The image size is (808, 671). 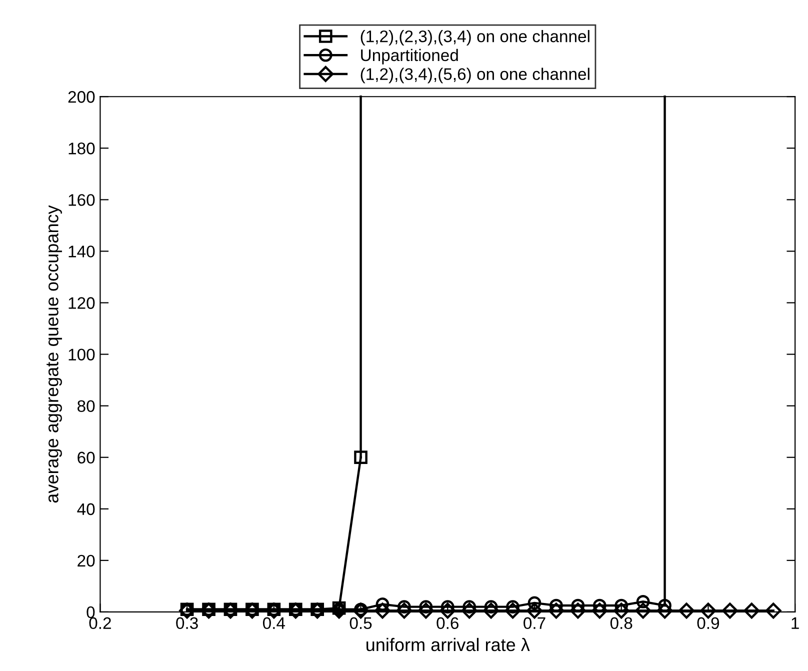 I want to click on y-tick-label: 20, so click(x=86, y=560).